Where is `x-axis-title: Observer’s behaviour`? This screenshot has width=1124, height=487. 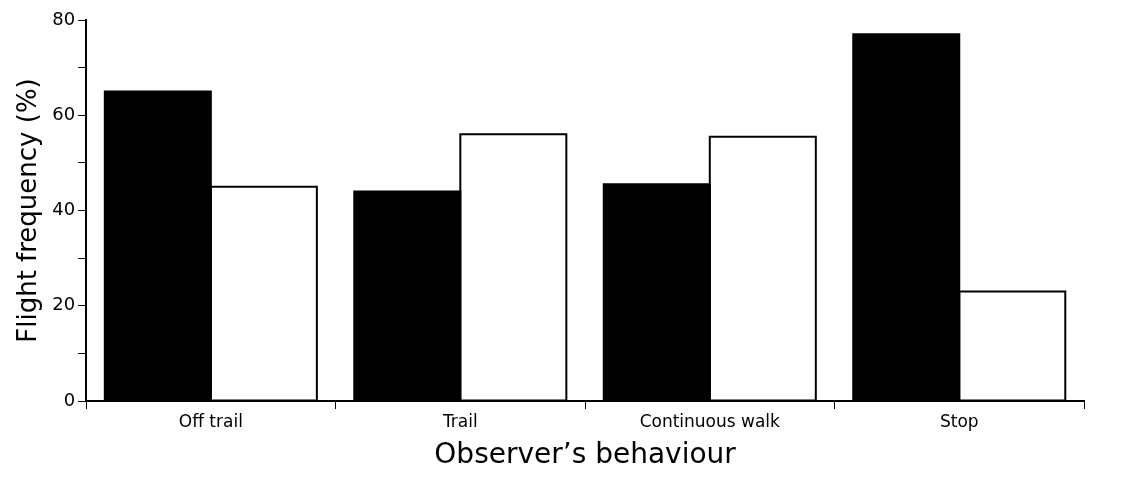 x-axis-title: Observer’s behaviour is located at coordinates (585, 454).